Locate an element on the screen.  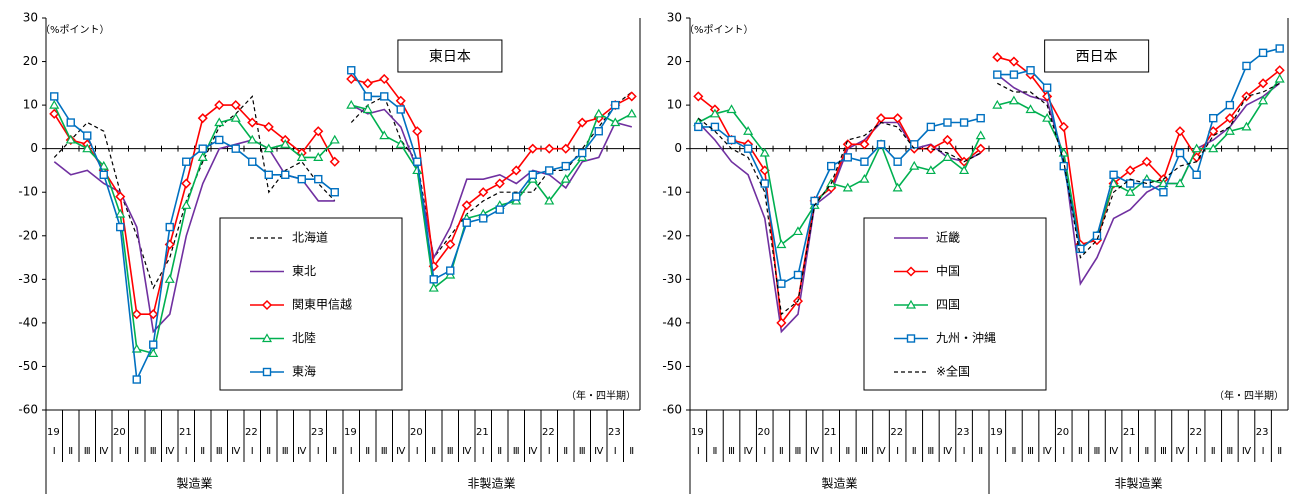
y-tick-label: -30 is located at coordinates (28, 279).